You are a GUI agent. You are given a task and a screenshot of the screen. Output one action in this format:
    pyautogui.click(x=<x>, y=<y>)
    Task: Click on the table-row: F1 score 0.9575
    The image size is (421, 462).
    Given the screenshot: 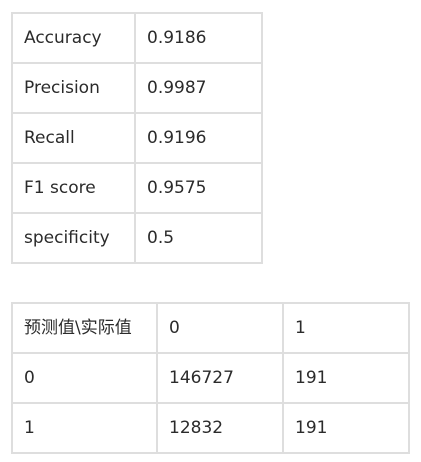 What is the action you would take?
    pyautogui.click(x=137, y=188)
    